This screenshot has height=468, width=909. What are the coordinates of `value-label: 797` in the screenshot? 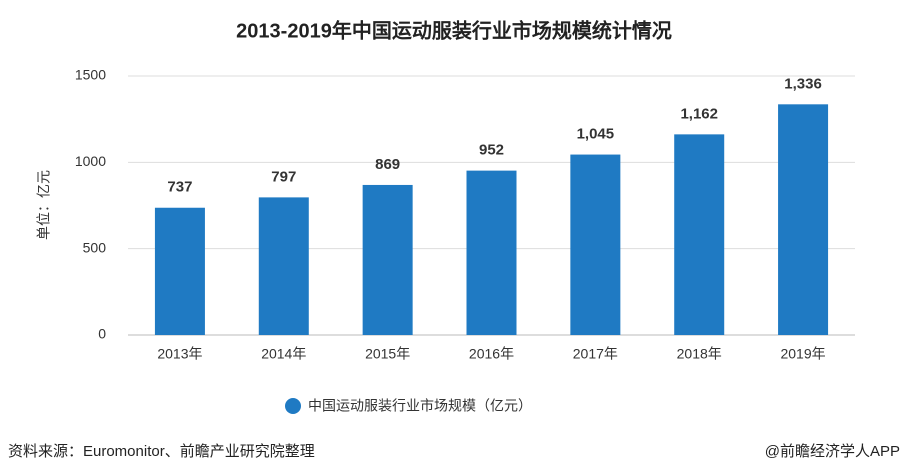 It's located at (283, 176).